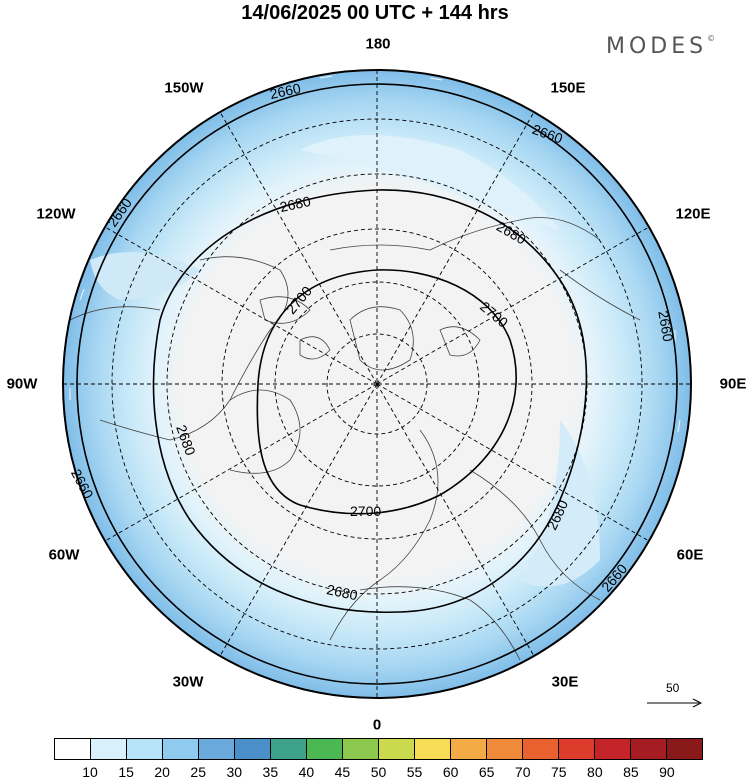 The image size is (750, 782). I want to click on colorbar-label: 75, so click(558, 772).